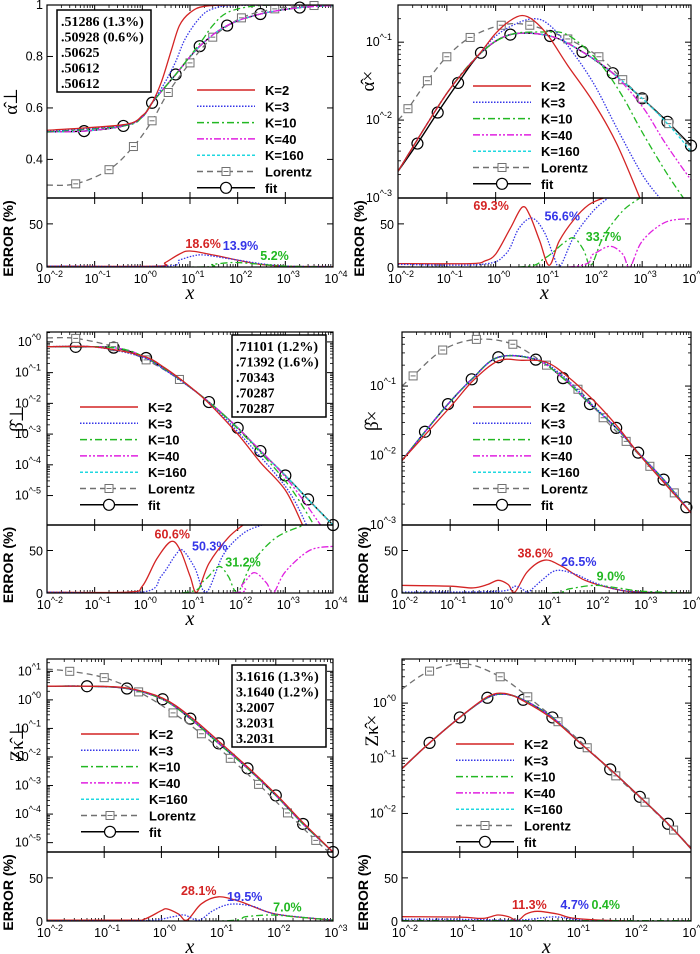  What do you see at coordinates (372, 731) in the screenshot?
I see `y-axis-label: Zκ̂×` at bounding box center [372, 731].